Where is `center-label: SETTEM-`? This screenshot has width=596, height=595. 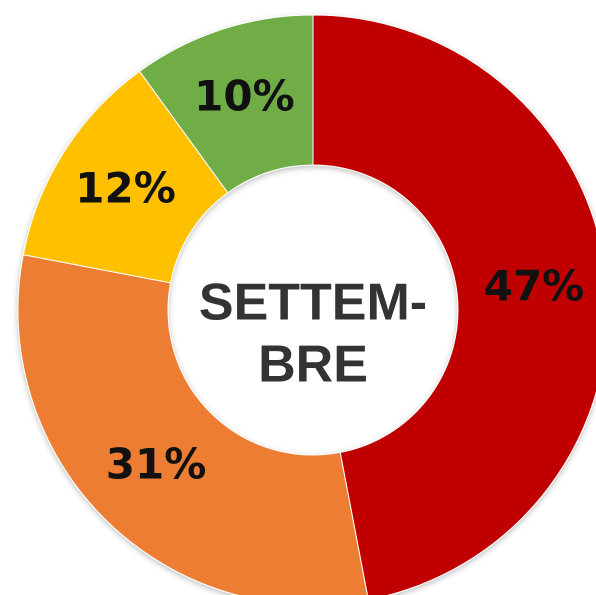 center-label: SETTEM- is located at coordinates (313, 303).